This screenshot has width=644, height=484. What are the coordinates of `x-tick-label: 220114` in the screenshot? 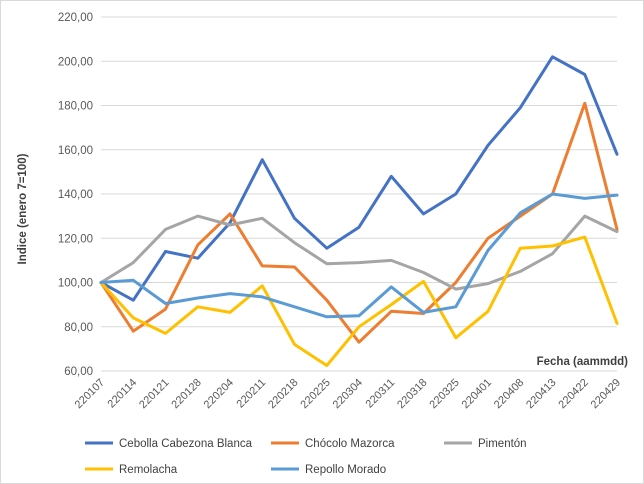 It's located at (123, 394).